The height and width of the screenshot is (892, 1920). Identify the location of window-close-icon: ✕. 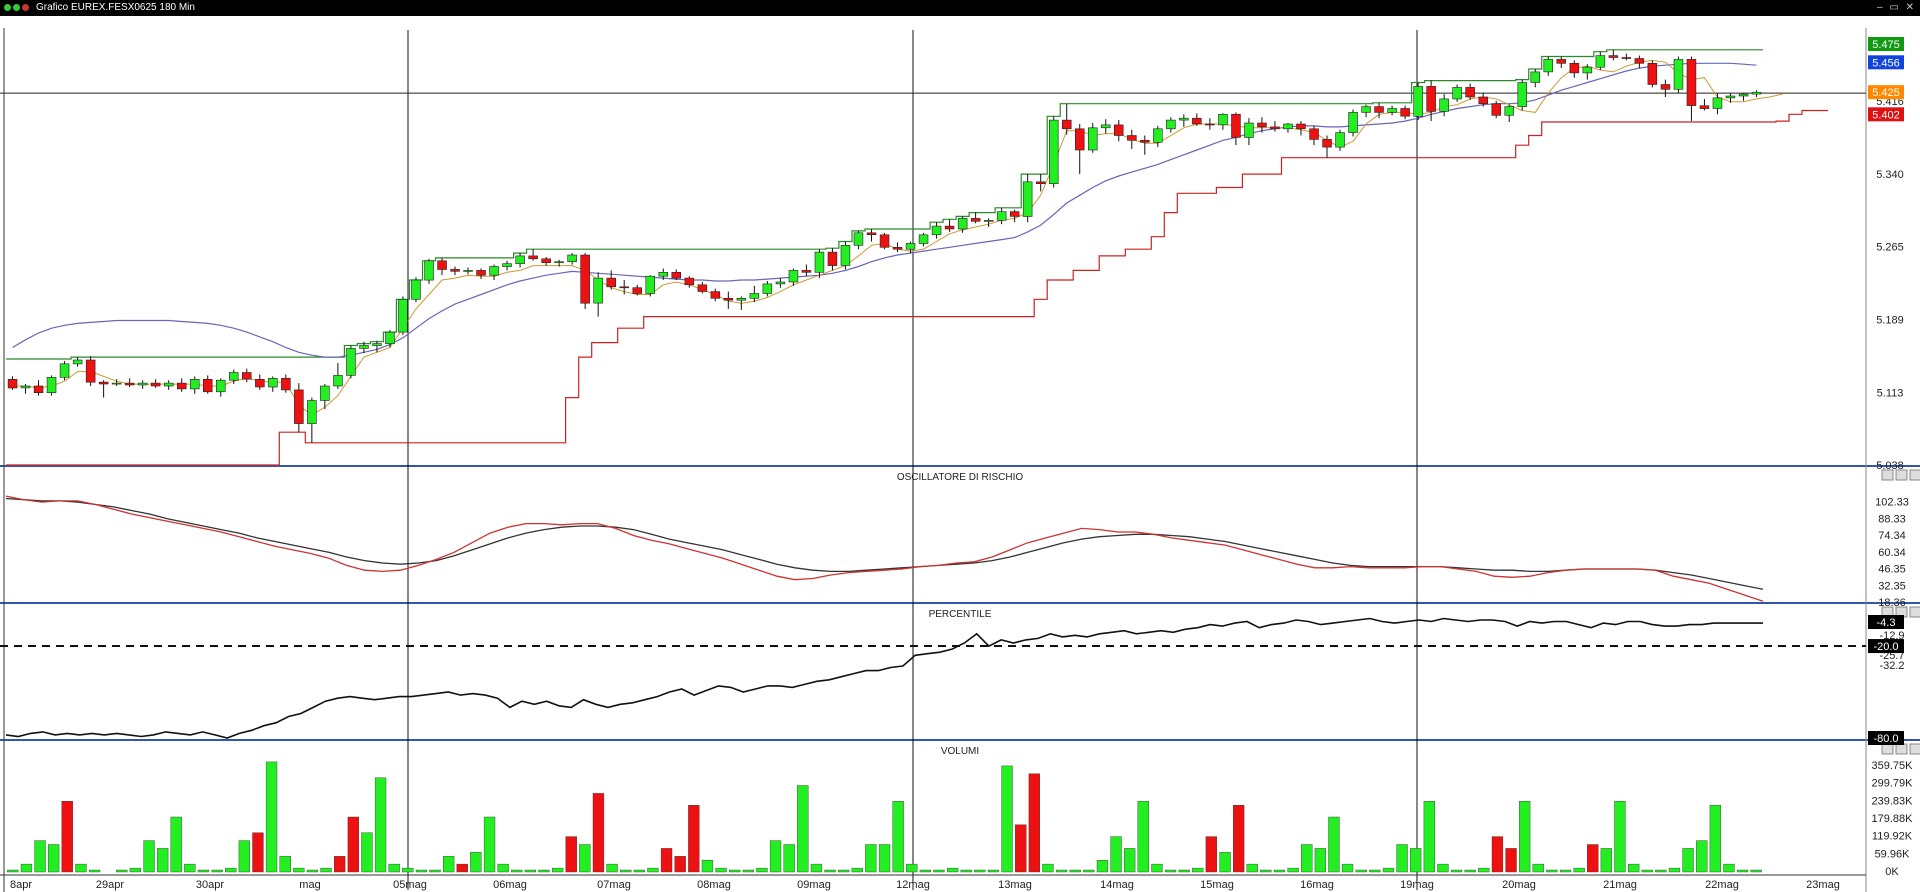
(1910, 7).